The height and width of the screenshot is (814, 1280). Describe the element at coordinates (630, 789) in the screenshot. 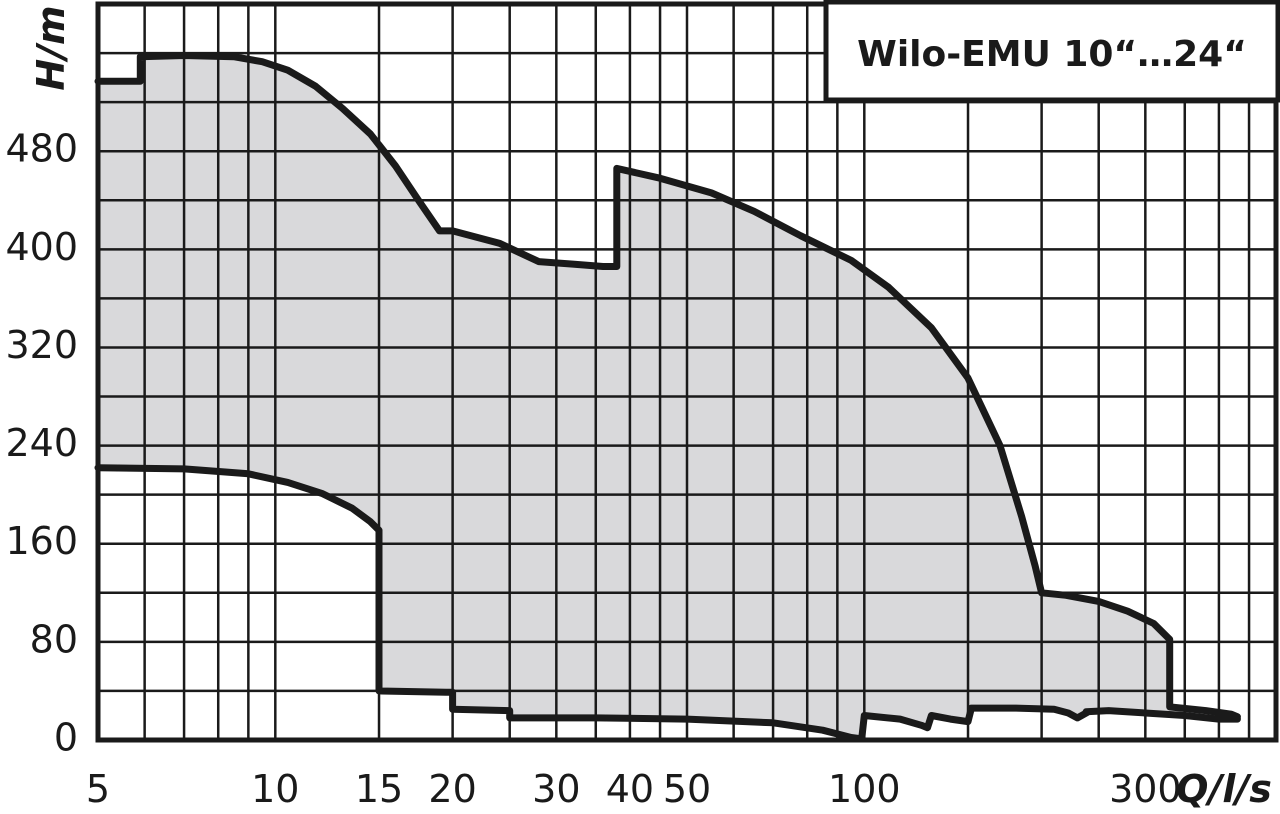

I see `x-tick-label: 40` at that location.